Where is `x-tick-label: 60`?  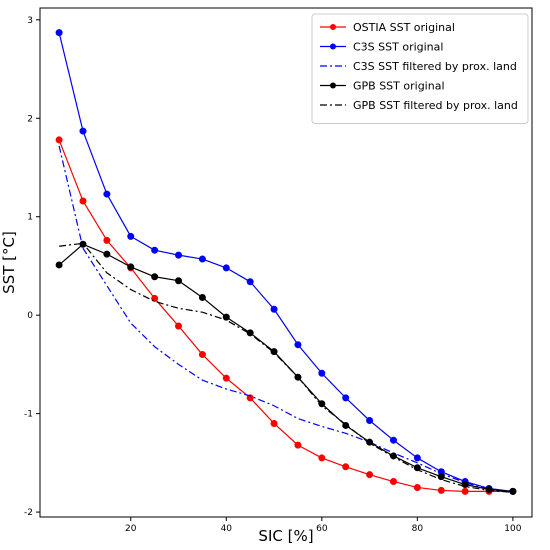
x-tick-label: 60 is located at coordinates (322, 529).